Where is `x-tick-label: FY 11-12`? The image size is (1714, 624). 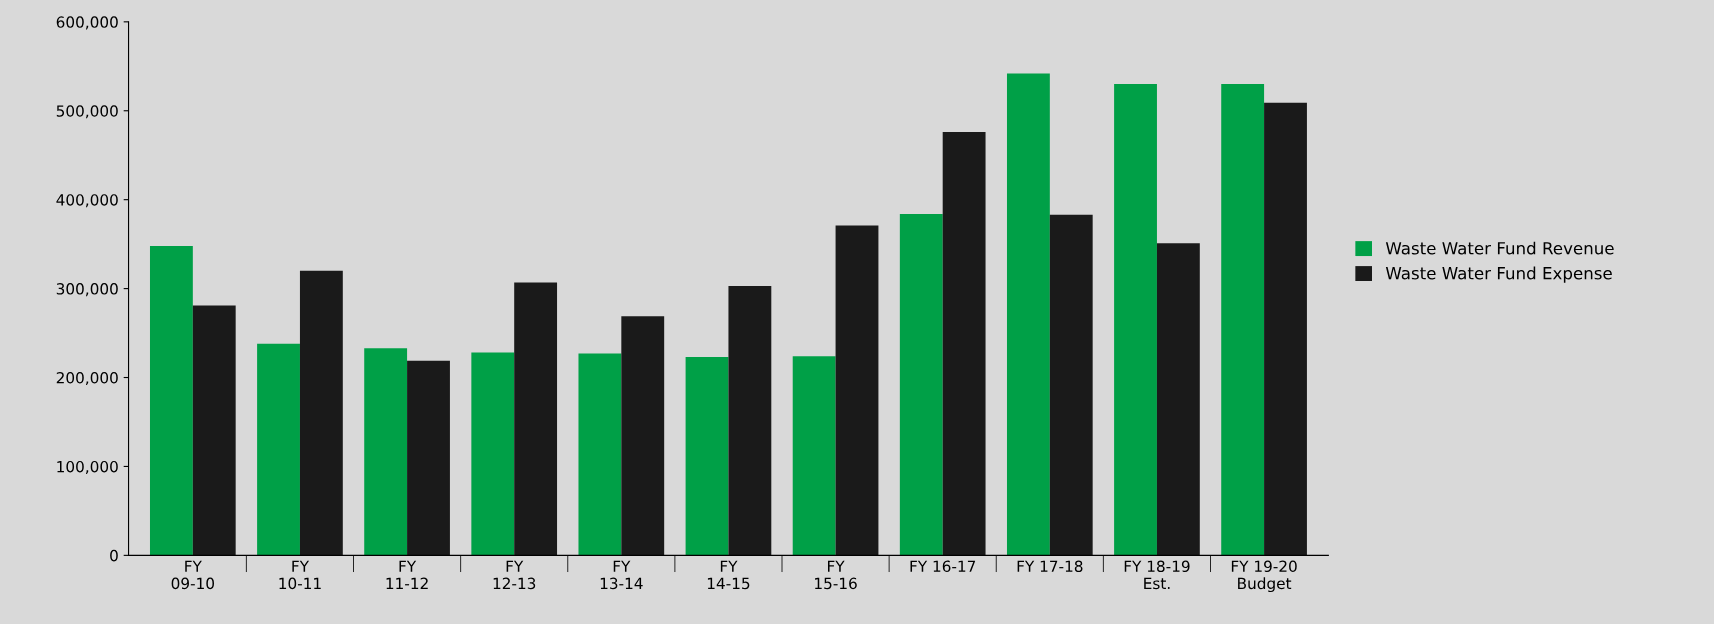 x-tick-label: FY 11-12 is located at coordinates (407, 574).